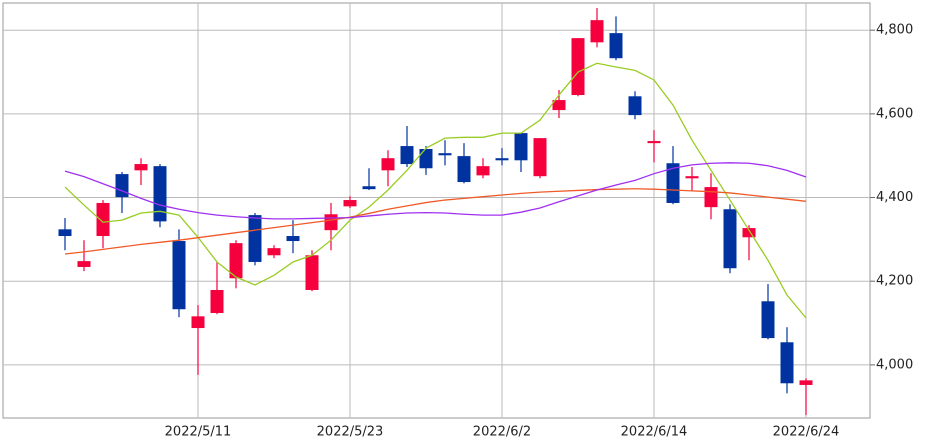  What do you see at coordinates (502, 432) in the screenshot?
I see `x-tick-label: 2022/6/2` at bounding box center [502, 432].